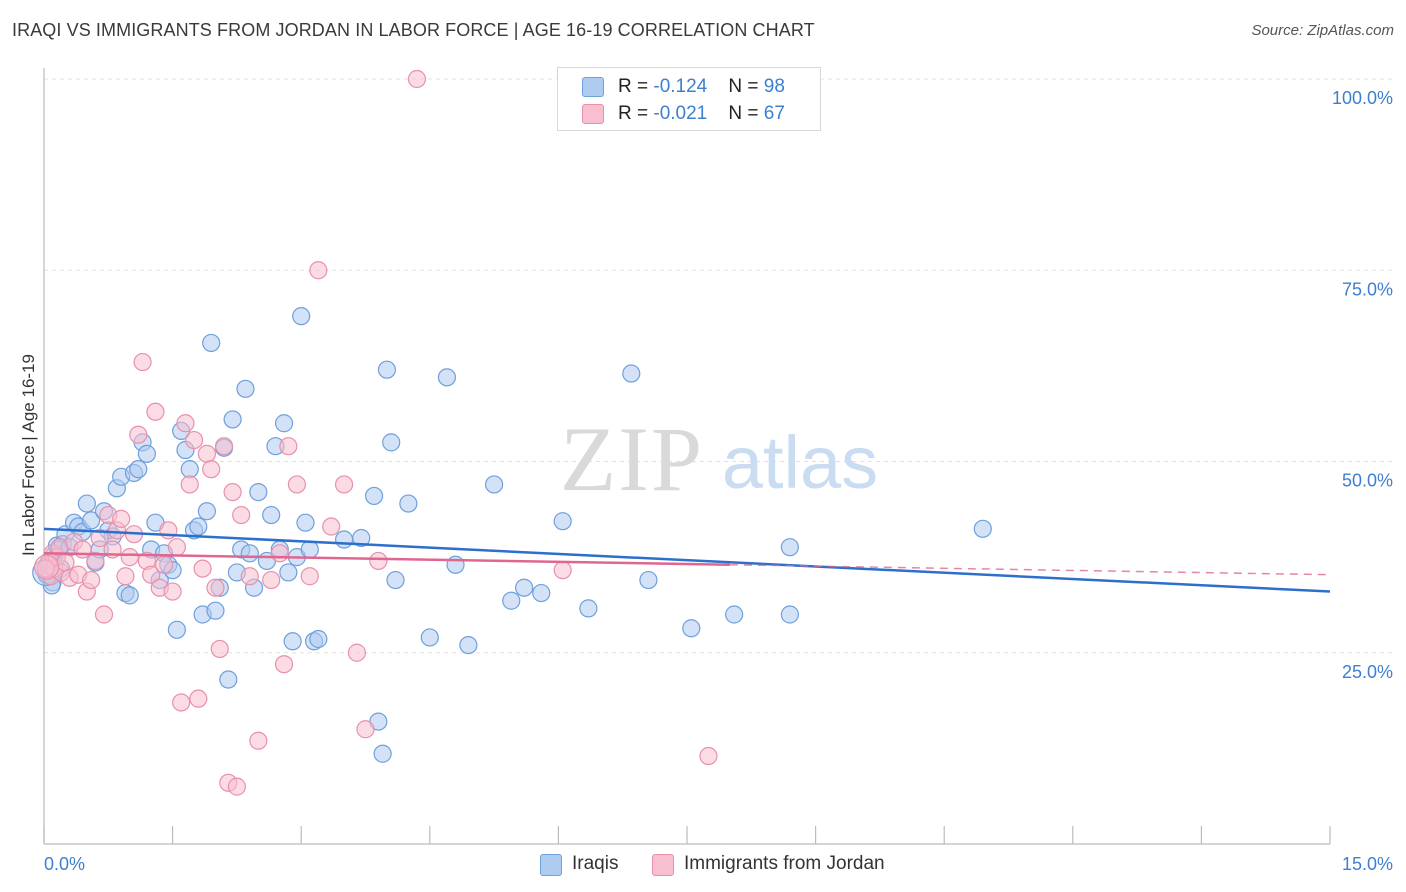  What do you see at coordinates (1362, 98) in the screenshot?
I see `y-tick-label: 100.0%` at bounding box center [1362, 98].